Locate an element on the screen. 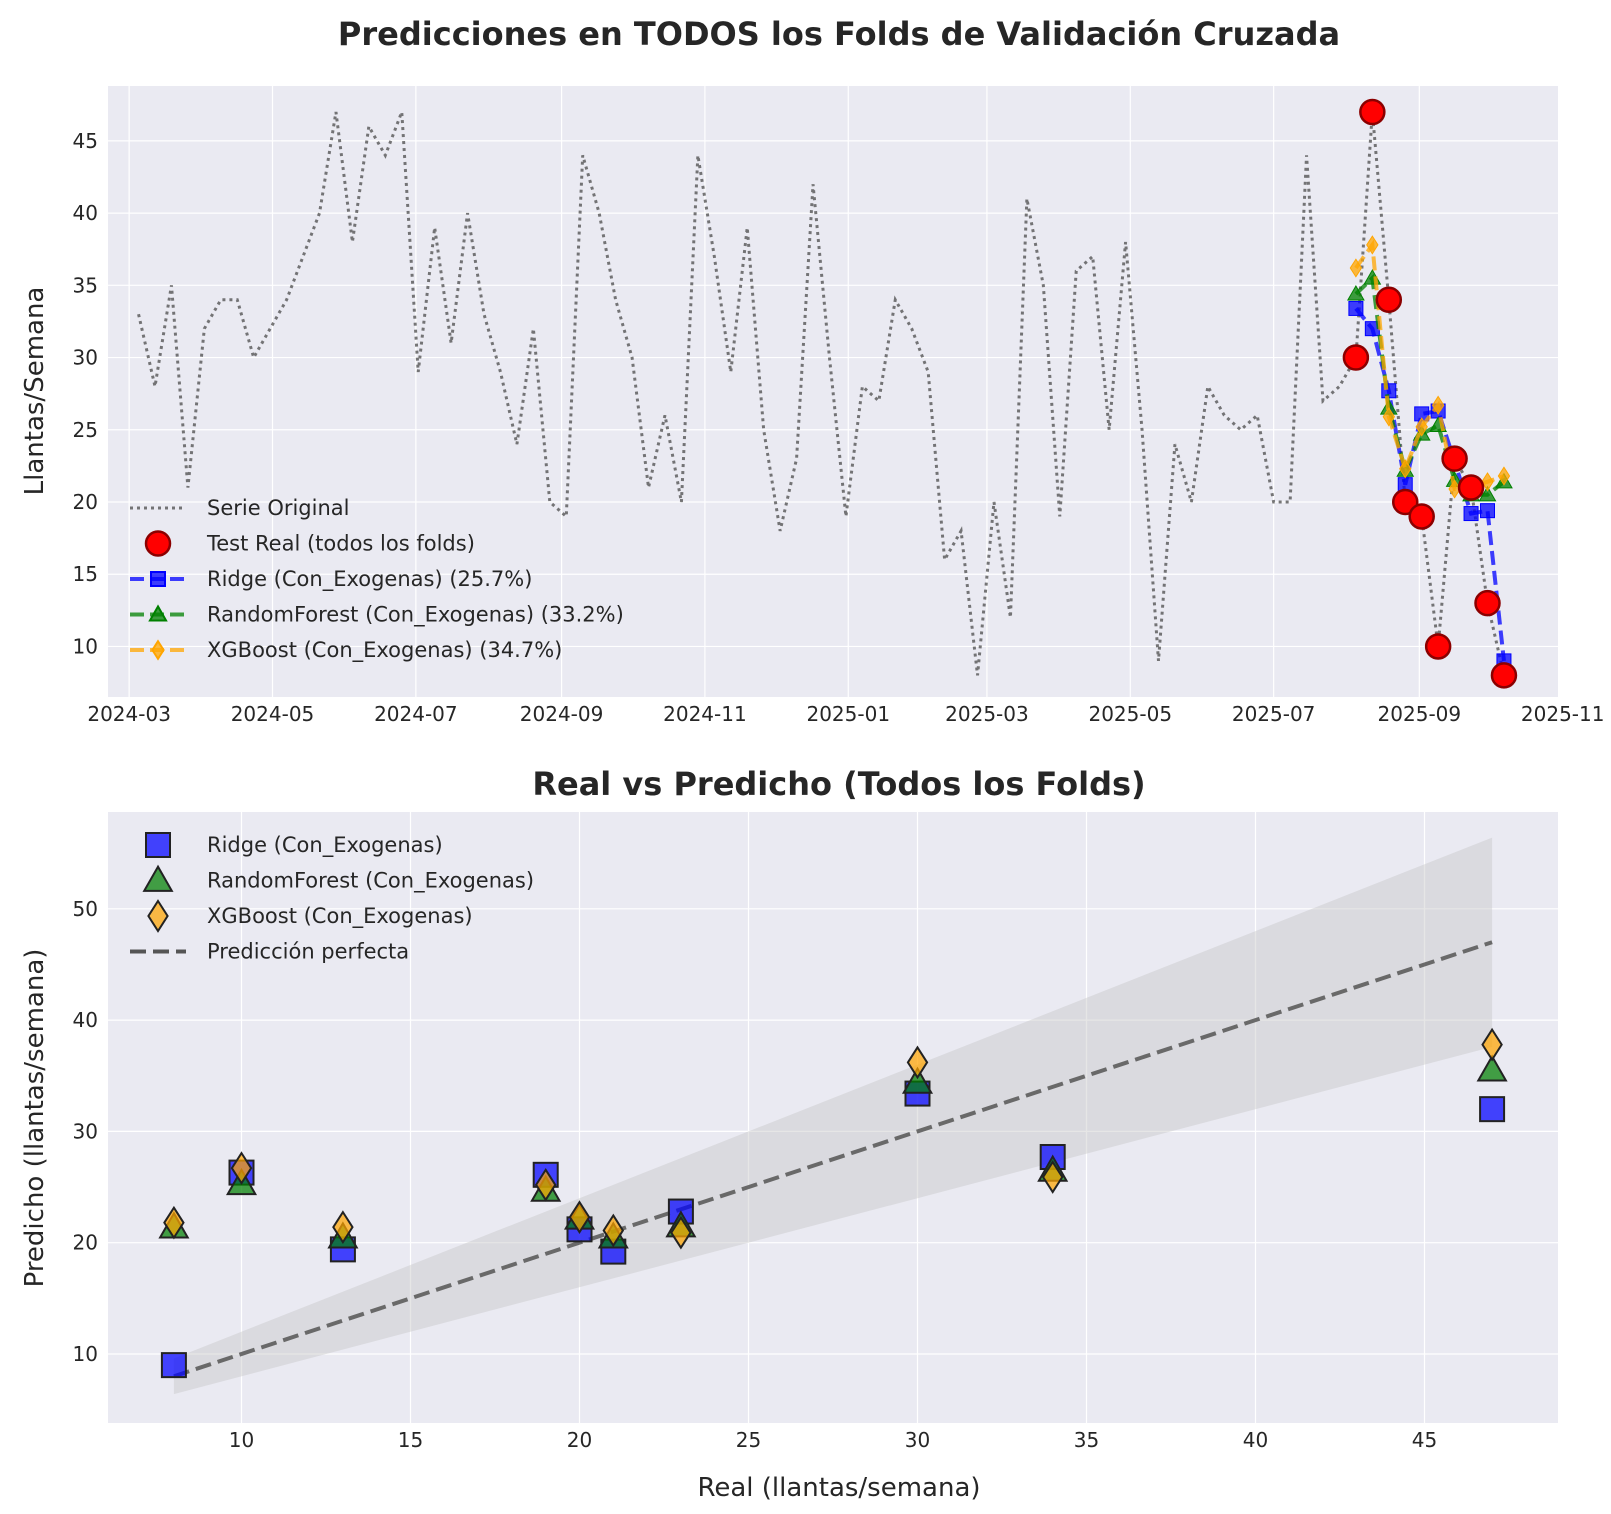 The width and height of the screenshot is (1611, 1514). legend-item: RandomForest (Con_Exogenas) (33.2%) is located at coordinates (377, 615).